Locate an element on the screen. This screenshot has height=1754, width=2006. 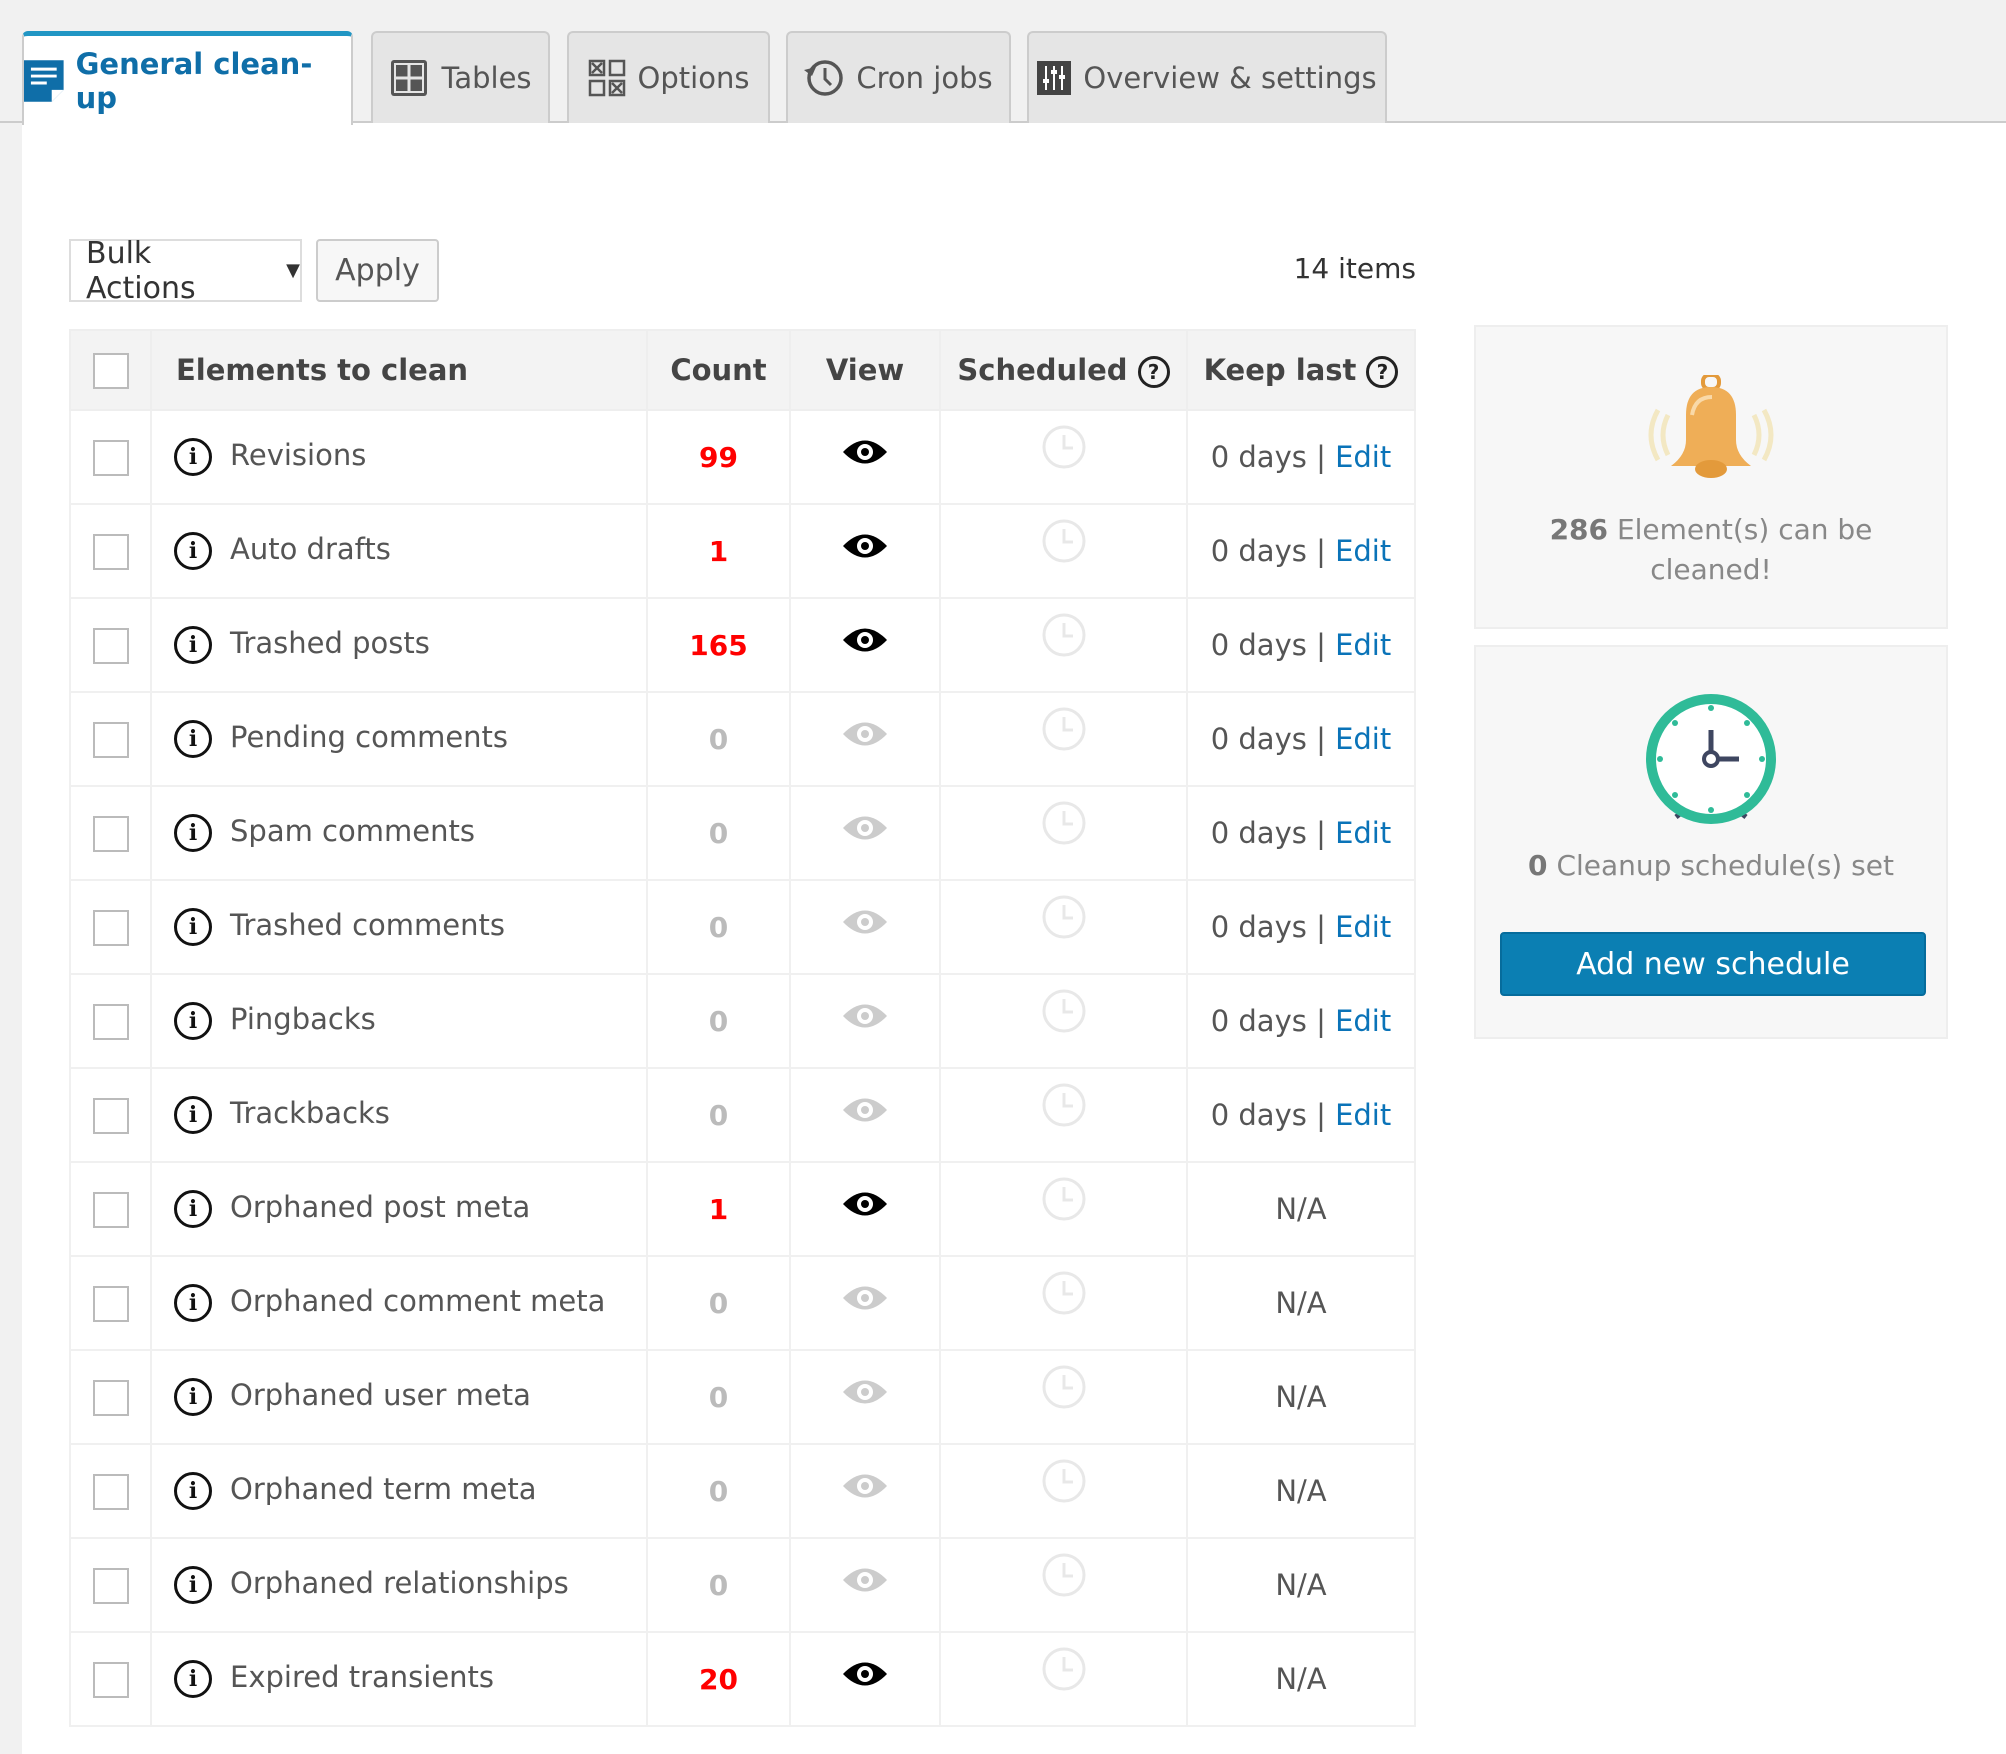
tab-label: Tables is located at coordinates (486, 78).